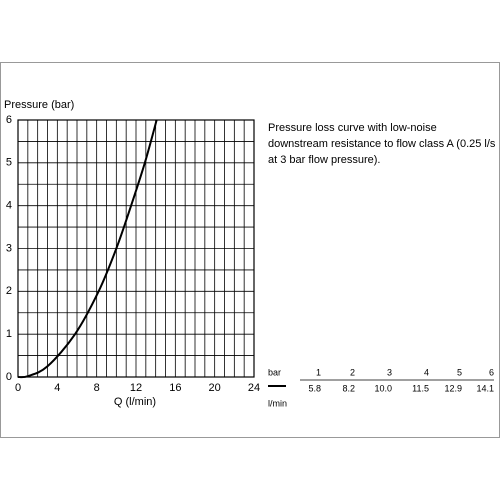 This screenshot has width=500, height=500. What do you see at coordinates (453, 388) in the screenshot?
I see `table-cell: 12.9` at bounding box center [453, 388].